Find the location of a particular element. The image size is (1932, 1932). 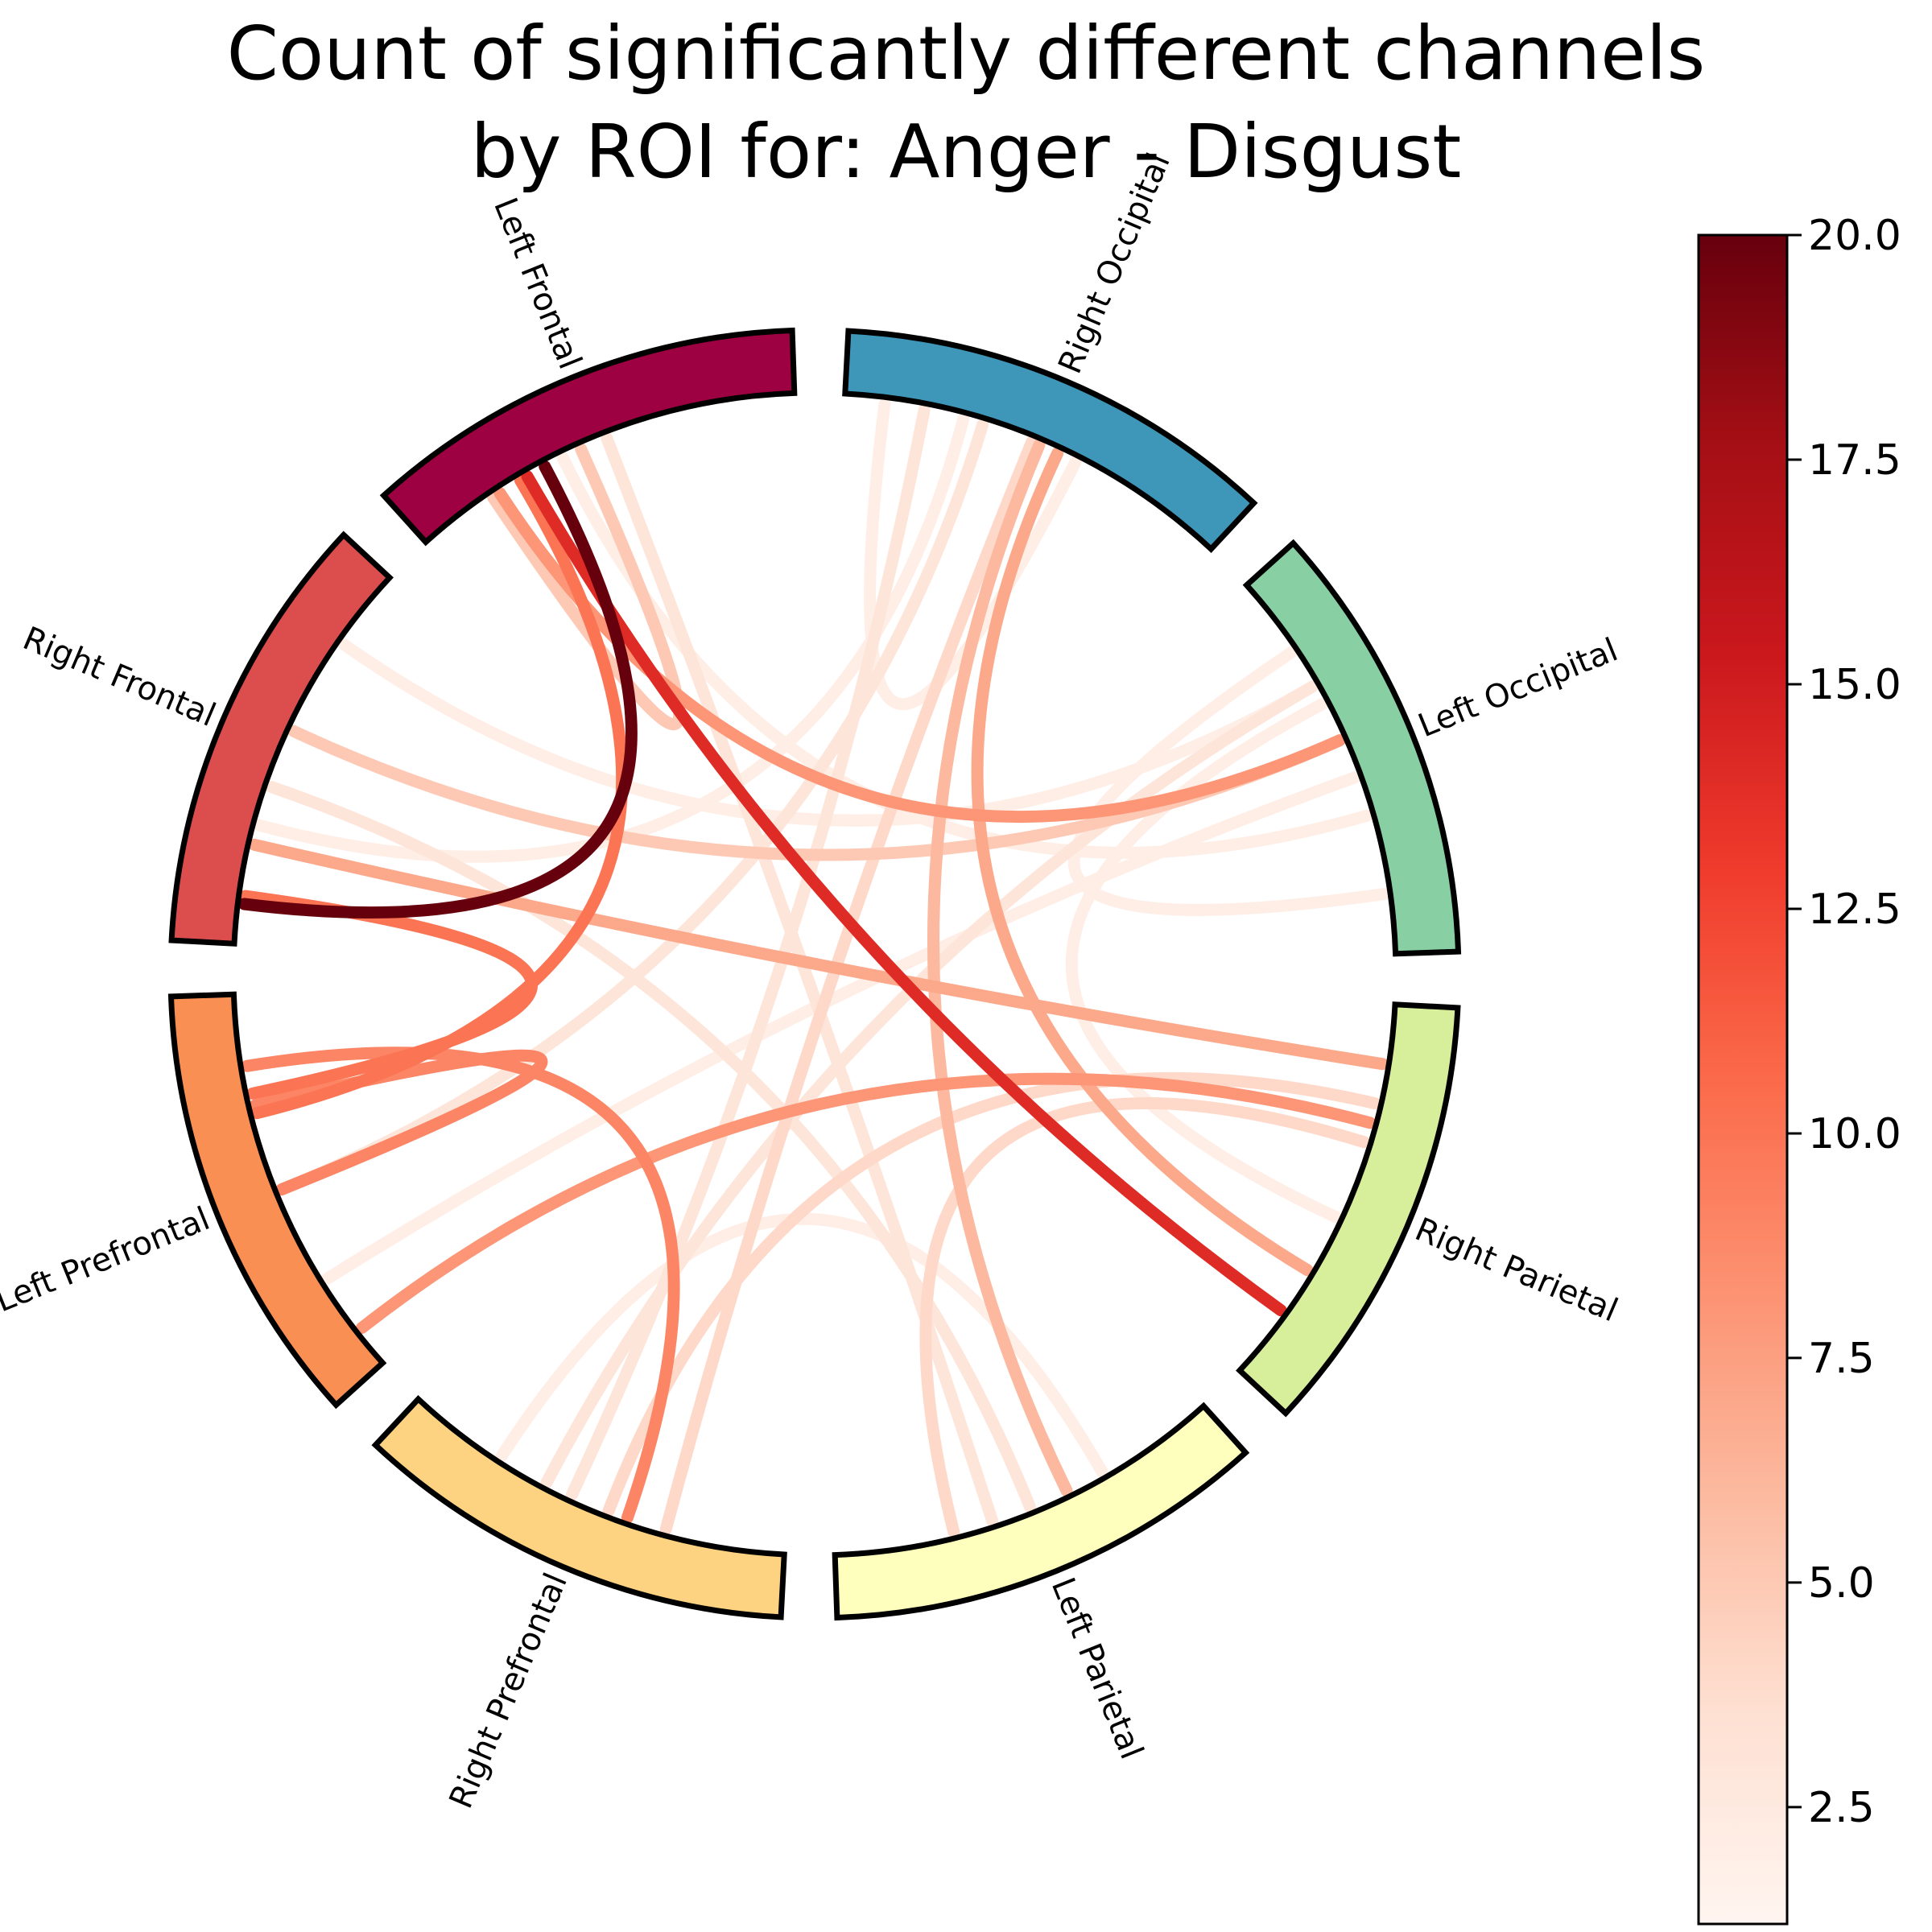

chord-link-right-occipital-to-left-prefrontal is located at coordinates (632, 806).